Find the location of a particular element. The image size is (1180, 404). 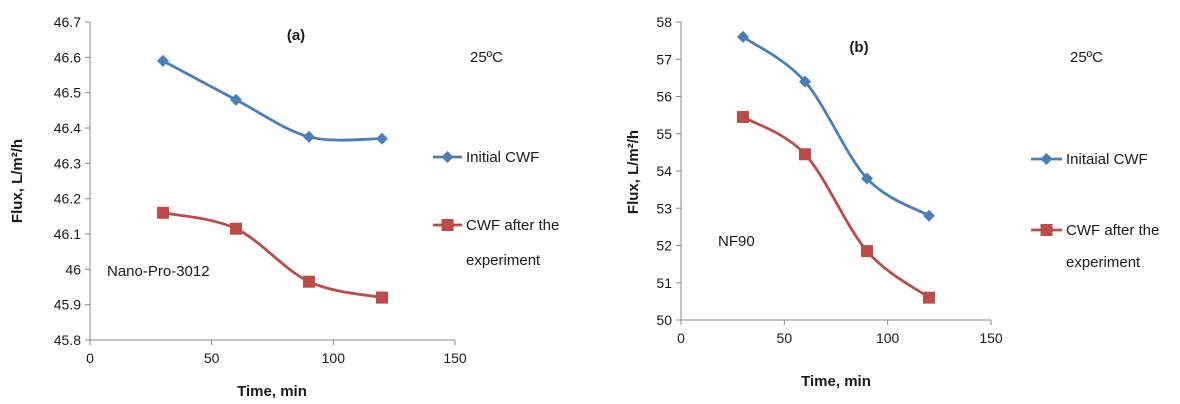

y-tick-label: 56 is located at coordinates (664, 97).